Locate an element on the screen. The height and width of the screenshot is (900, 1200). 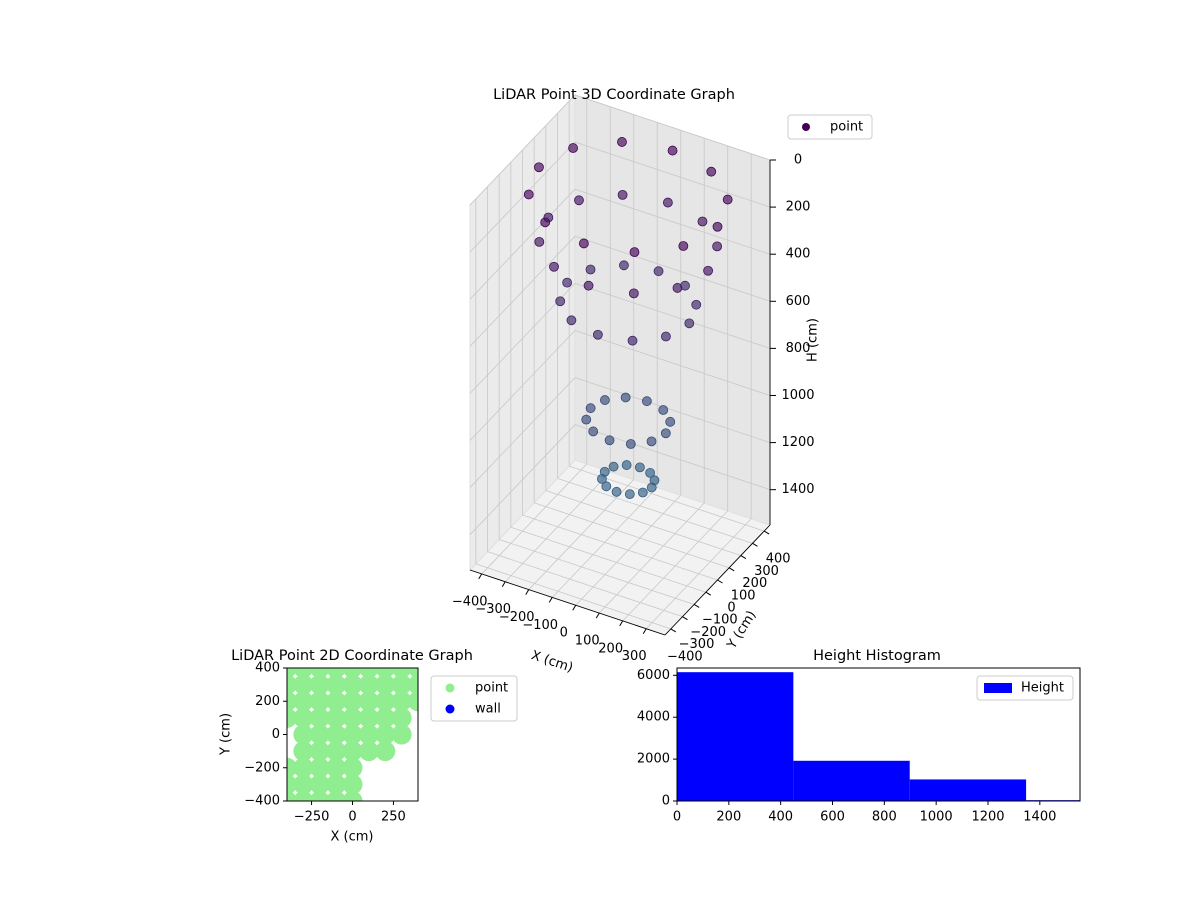
y-tick-label: 400 is located at coordinates (267, 668).